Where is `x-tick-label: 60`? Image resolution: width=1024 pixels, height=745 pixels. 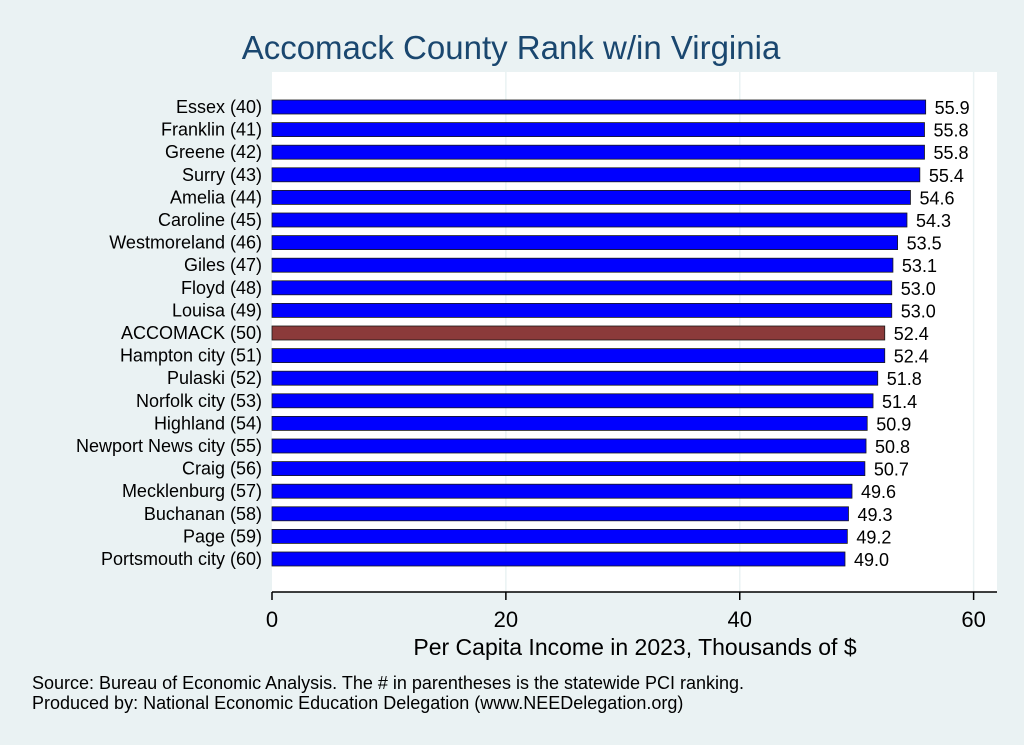 x-tick-label: 60 is located at coordinates (973, 619).